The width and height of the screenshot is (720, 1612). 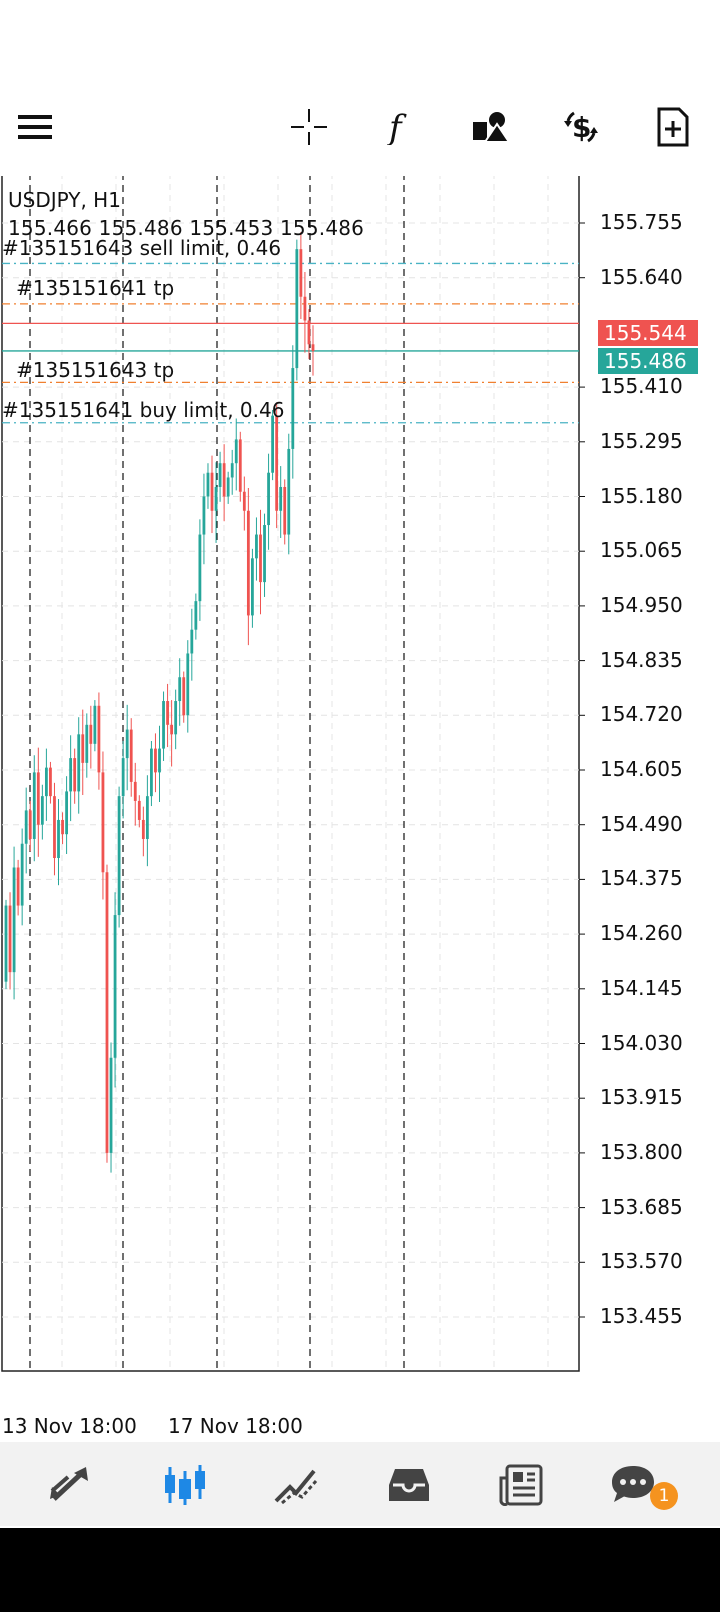 What do you see at coordinates (641, 495) in the screenshot?
I see `price-tick: 155.180` at bounding box center [641, 495].